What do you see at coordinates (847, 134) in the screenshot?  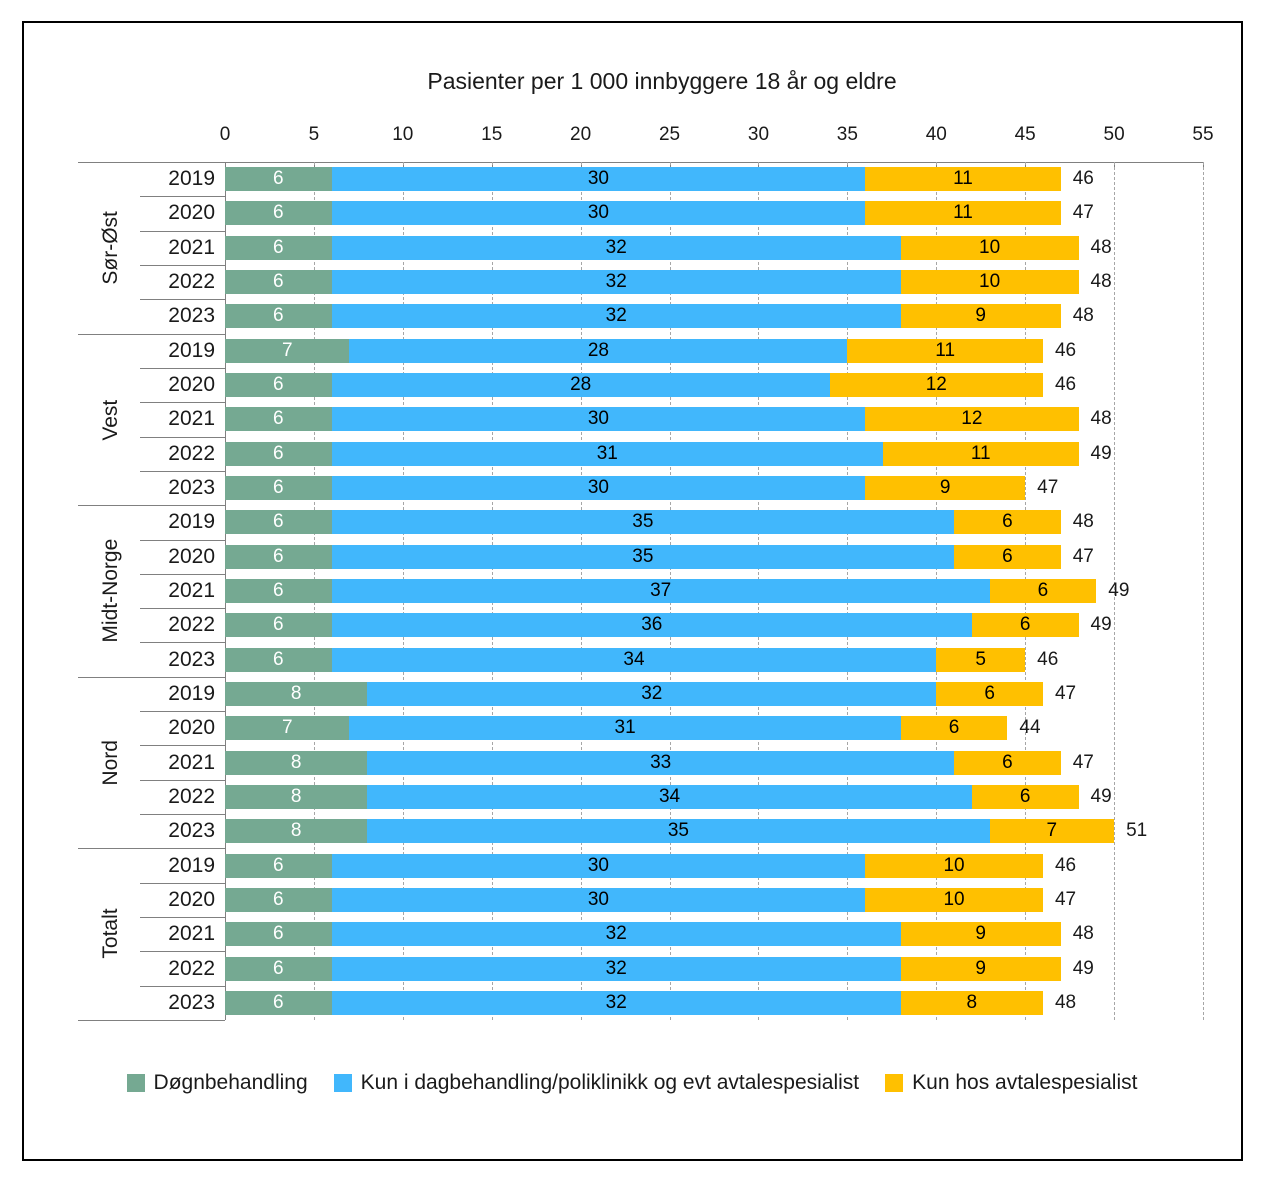 I see `x-axis-tick-label: 35` at bounding box center [847, 134].